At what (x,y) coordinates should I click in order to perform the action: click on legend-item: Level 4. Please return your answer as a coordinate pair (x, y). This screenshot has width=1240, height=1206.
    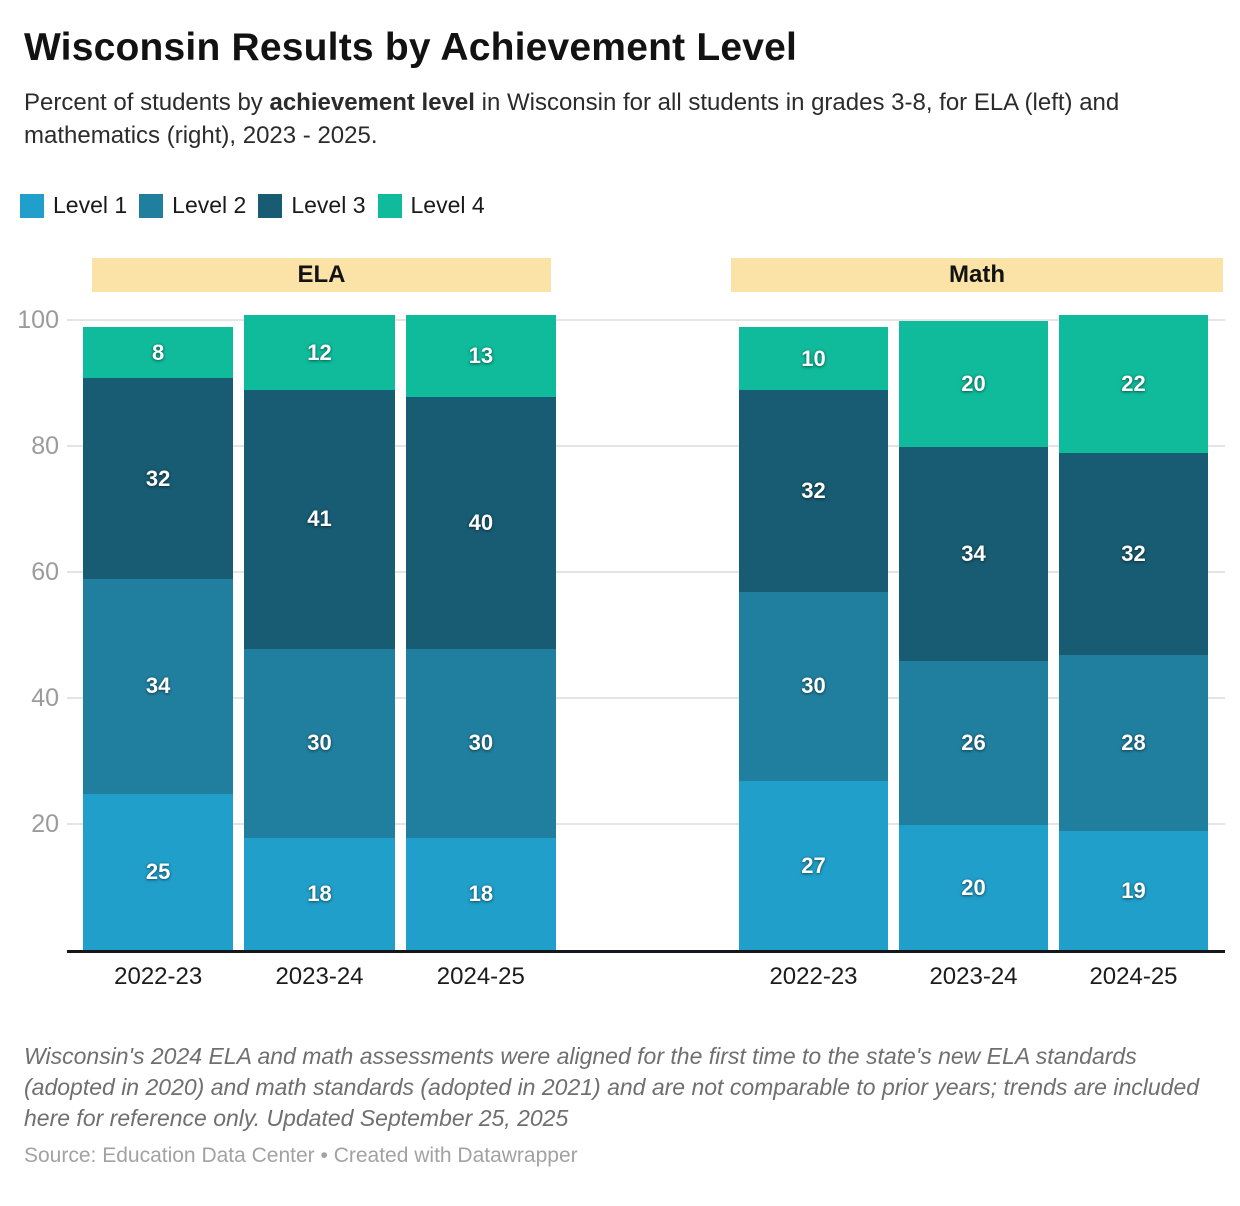
    Looking at the image, I should click on (431, 205).